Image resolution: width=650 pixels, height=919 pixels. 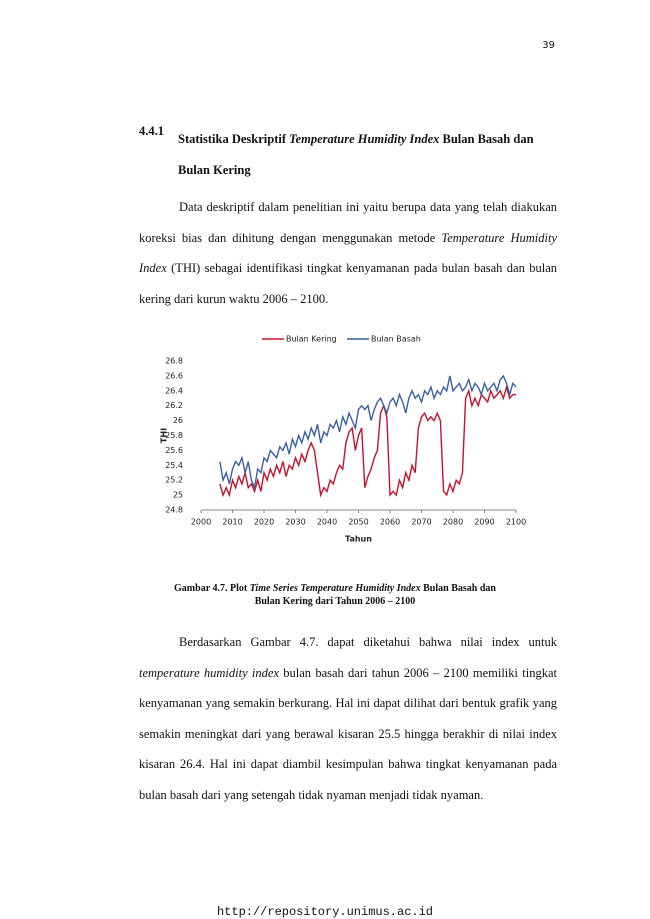 What do you see at coordinates (174, 465) in the screenshot?
I see `y-tick-label: 25.4` at bounding box center [174, 465].